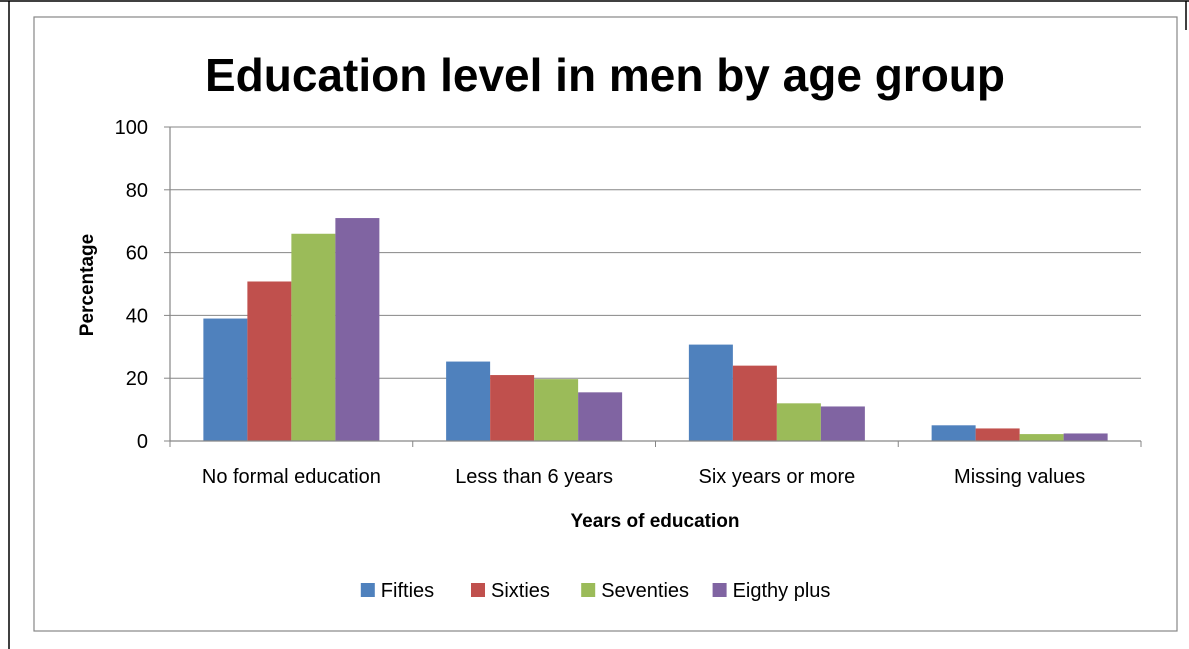  What do you see at coordinates (131, 128) in the screenshot?
I see `y-tick-label: 100` at bounding box center [131, 128].